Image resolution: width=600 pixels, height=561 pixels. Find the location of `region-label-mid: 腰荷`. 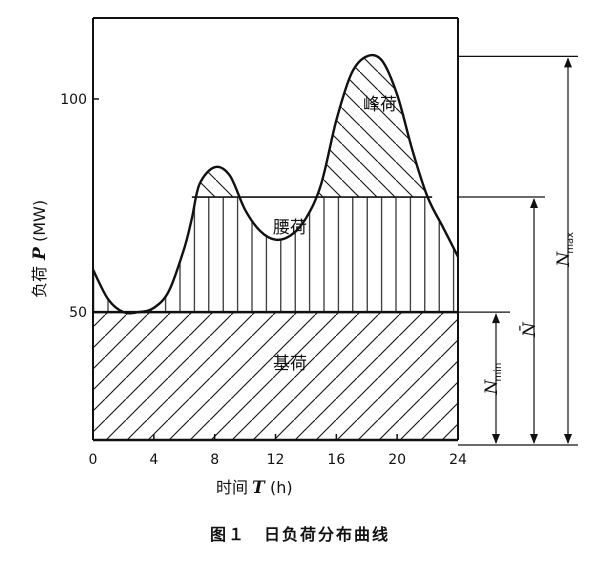

region-label-mid: 腰荷 is located at coordinates (290, 228).